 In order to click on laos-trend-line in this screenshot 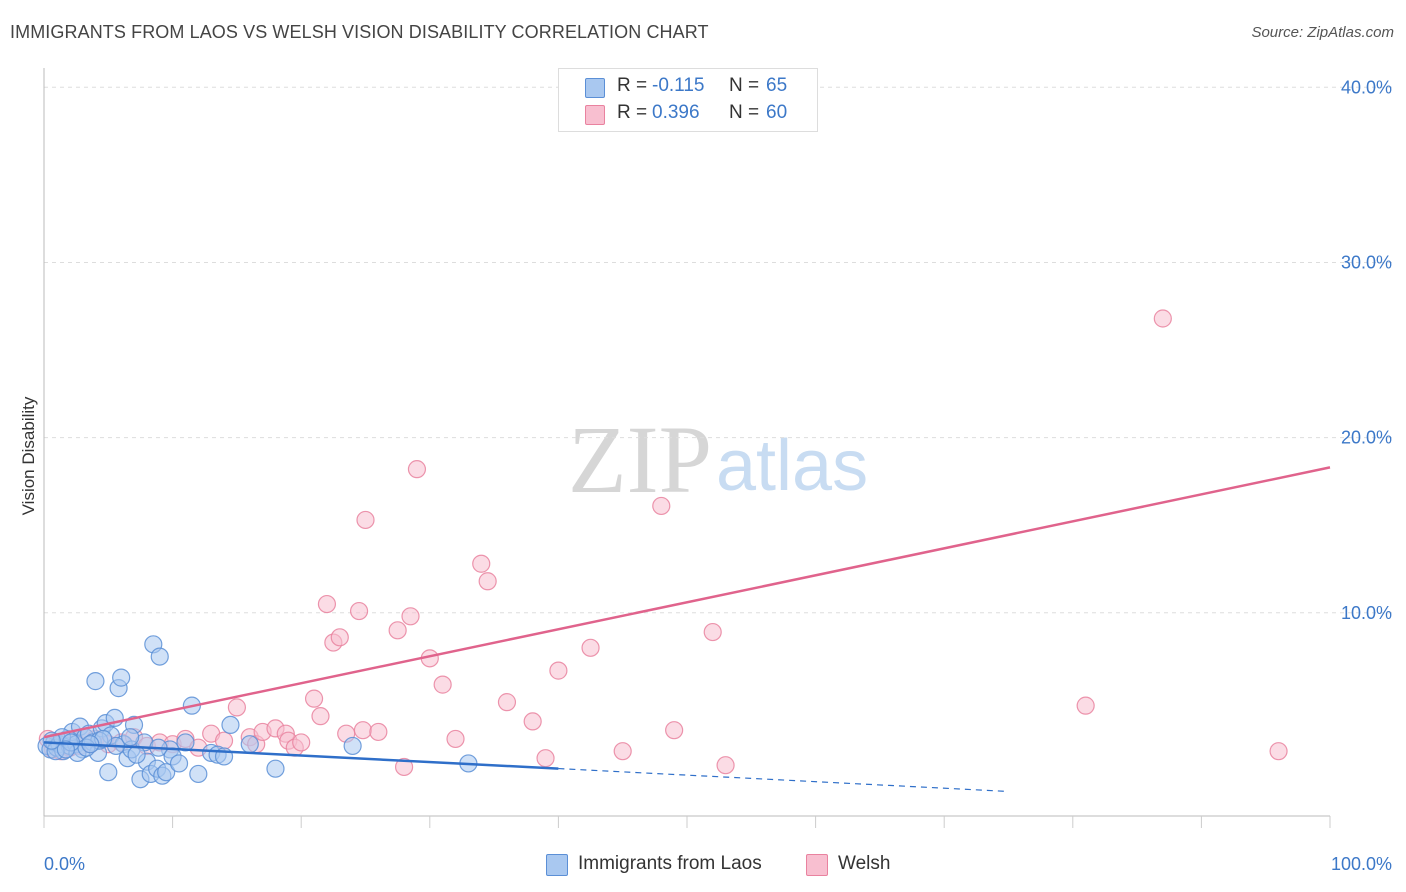, I will do `click(301, 755)`.